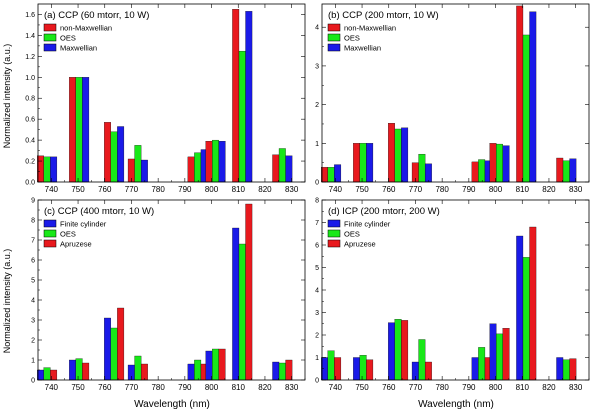 This screenshot has width=603, height=412. I want to click on y-tick-label: 0.2, so click(30, 162).